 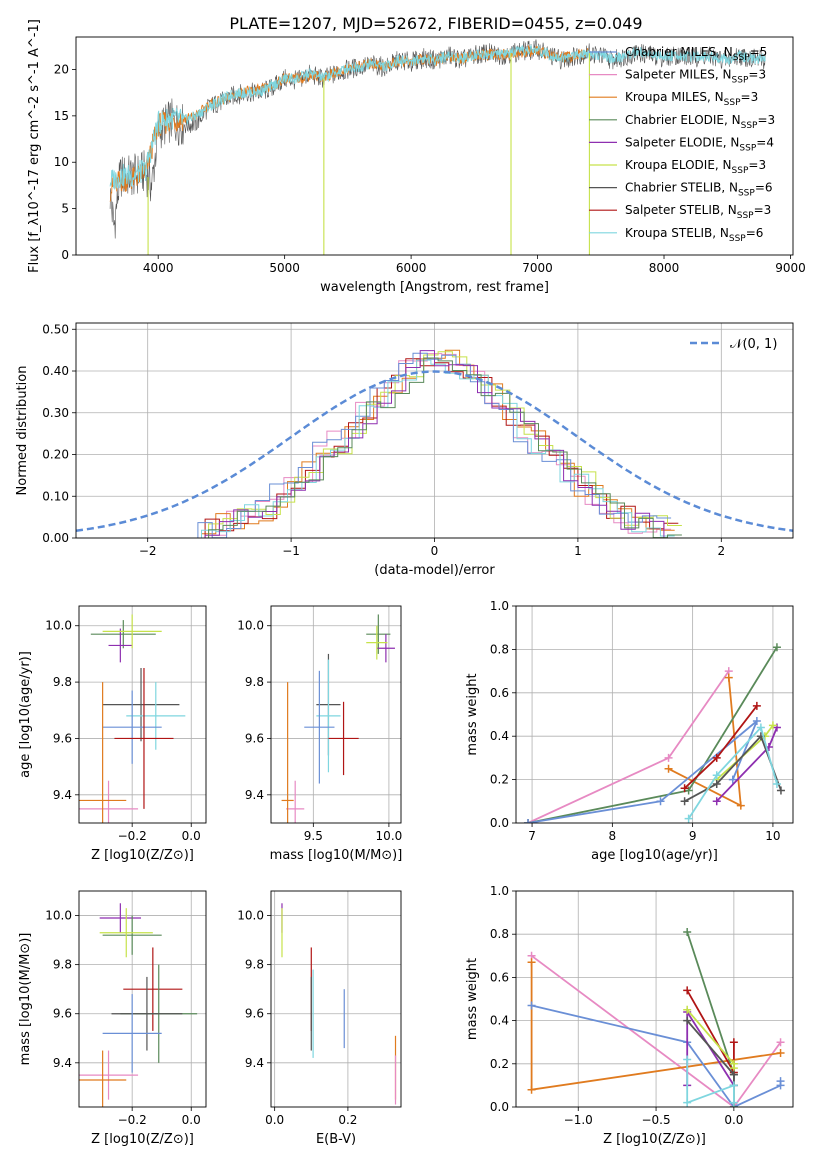 What do you see at coordinates (434, 287) in the screenshot?
I see `x-axis-label: wavelength [Angstrom, rest frame]` at bounding box center [434, 287].